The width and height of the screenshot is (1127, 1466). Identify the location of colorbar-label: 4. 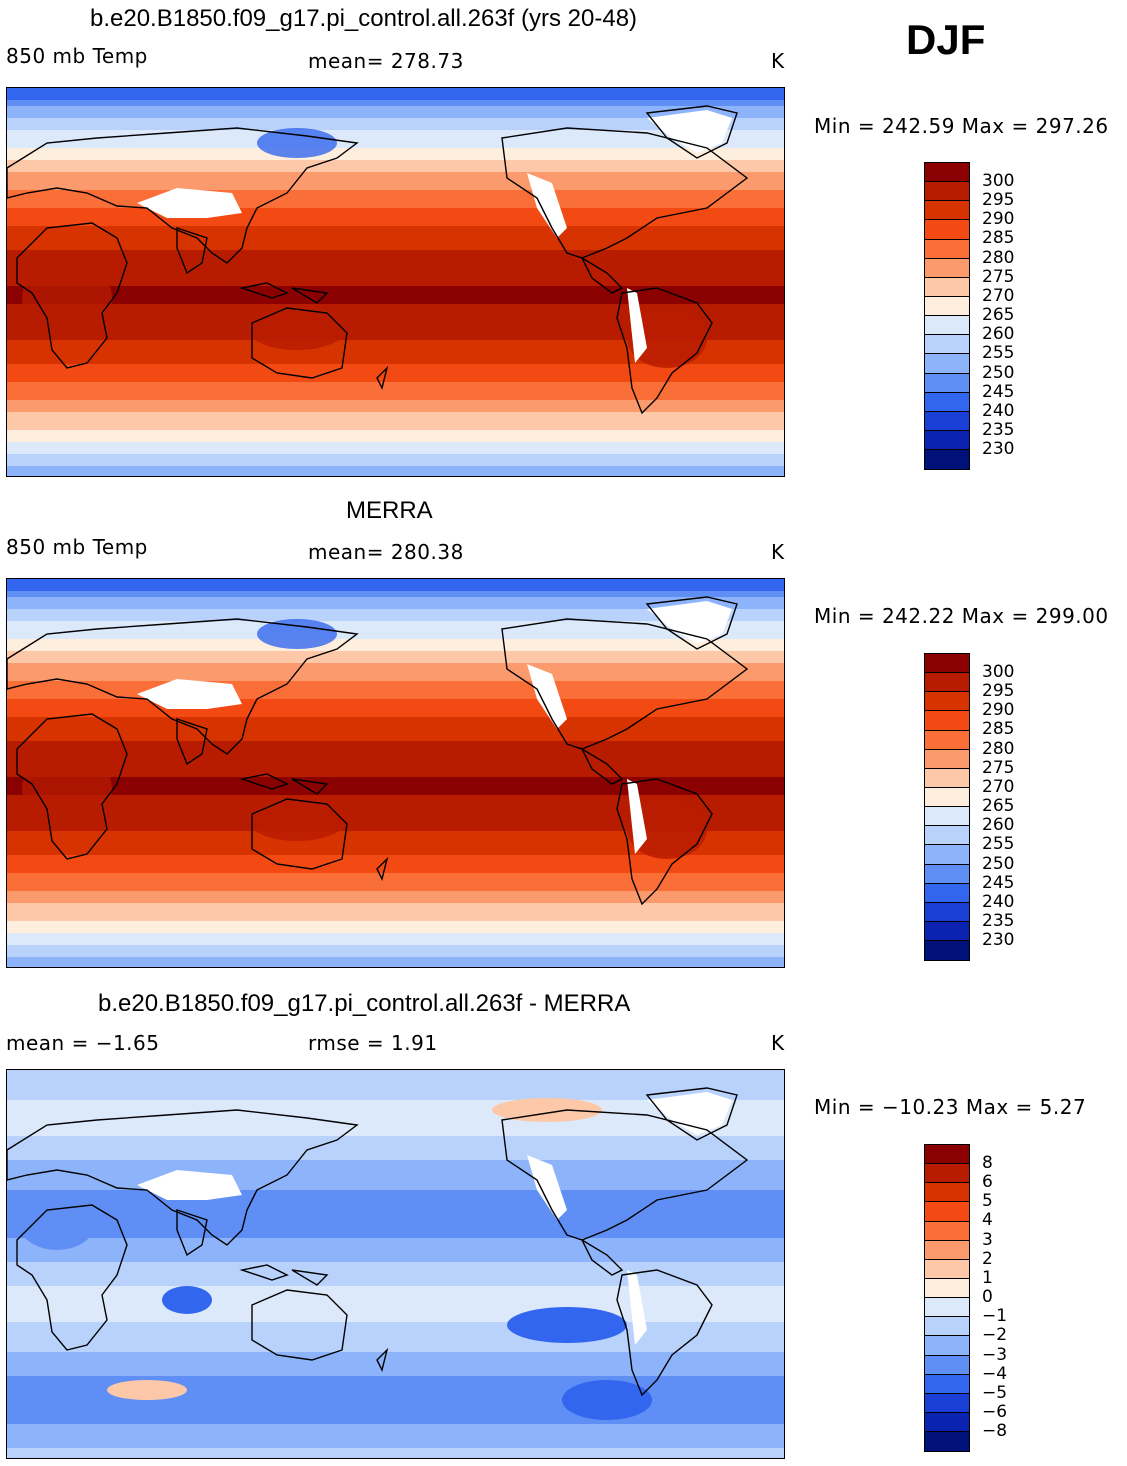
(987, 1220).